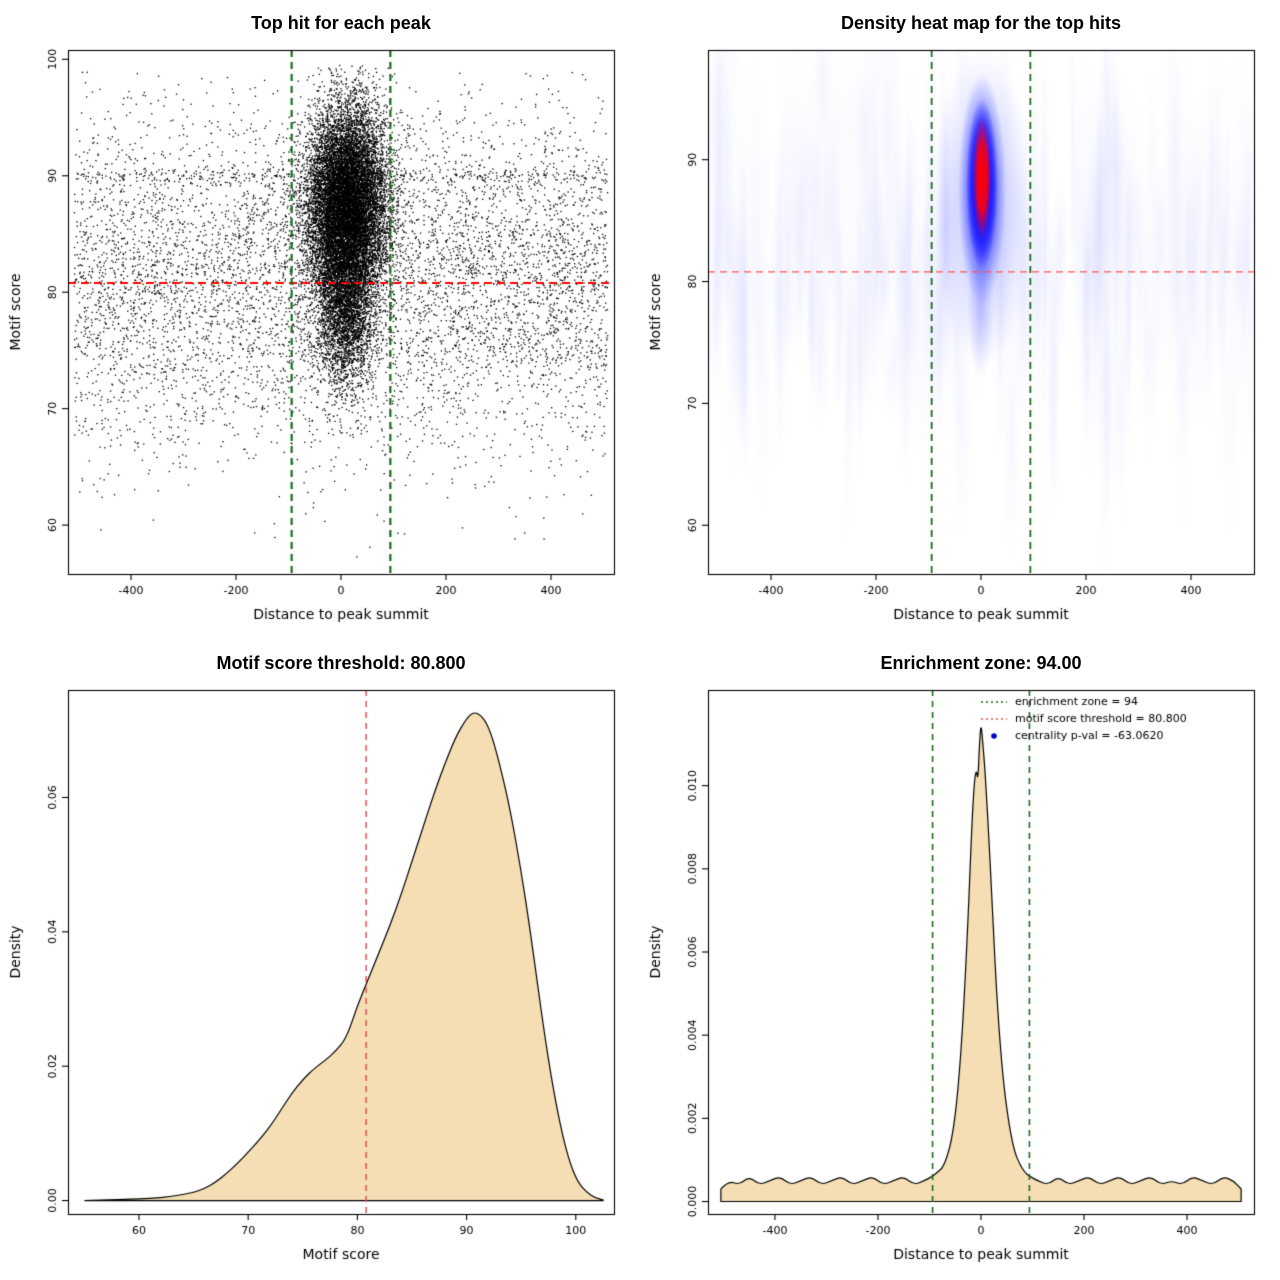  Describe the element at coordinates (341, 663) in the screenshot. I see `score-density-title: Motif score threshold: 80.800` at that location.